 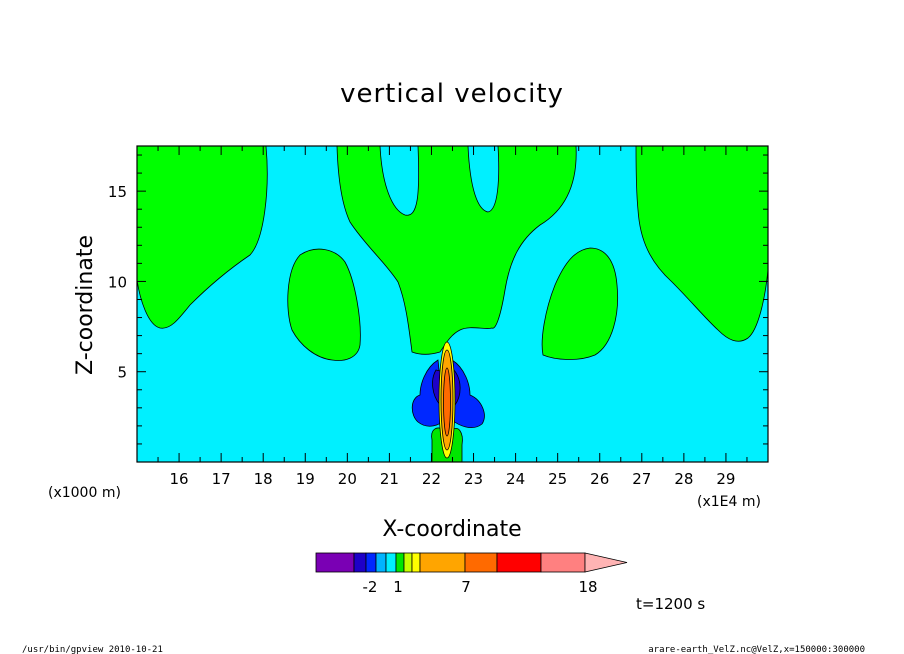 What do you see at coordinates (515, 479) in the screenshot?
I see `x-tick-label: 24` at bounding box center [515, 479].